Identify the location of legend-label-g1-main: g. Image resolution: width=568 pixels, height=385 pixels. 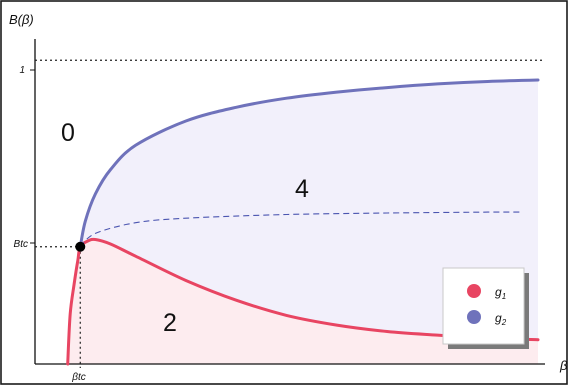
(498, 292).